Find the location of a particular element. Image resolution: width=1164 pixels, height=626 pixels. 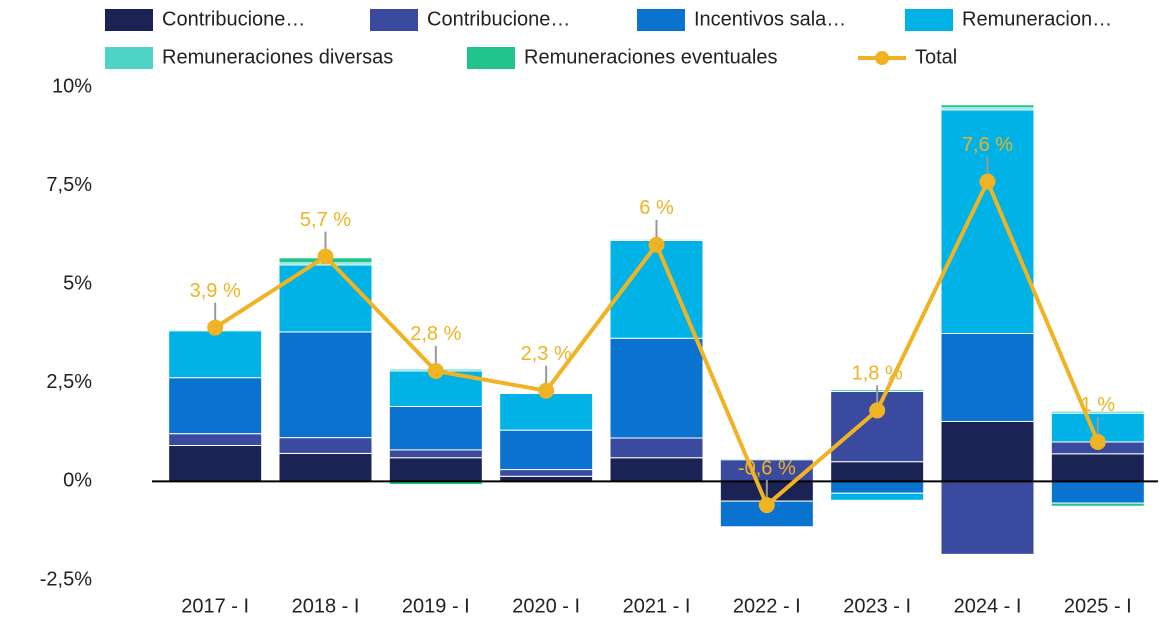

y-tick-label: 7,5% is located at coordinates (69, 185).